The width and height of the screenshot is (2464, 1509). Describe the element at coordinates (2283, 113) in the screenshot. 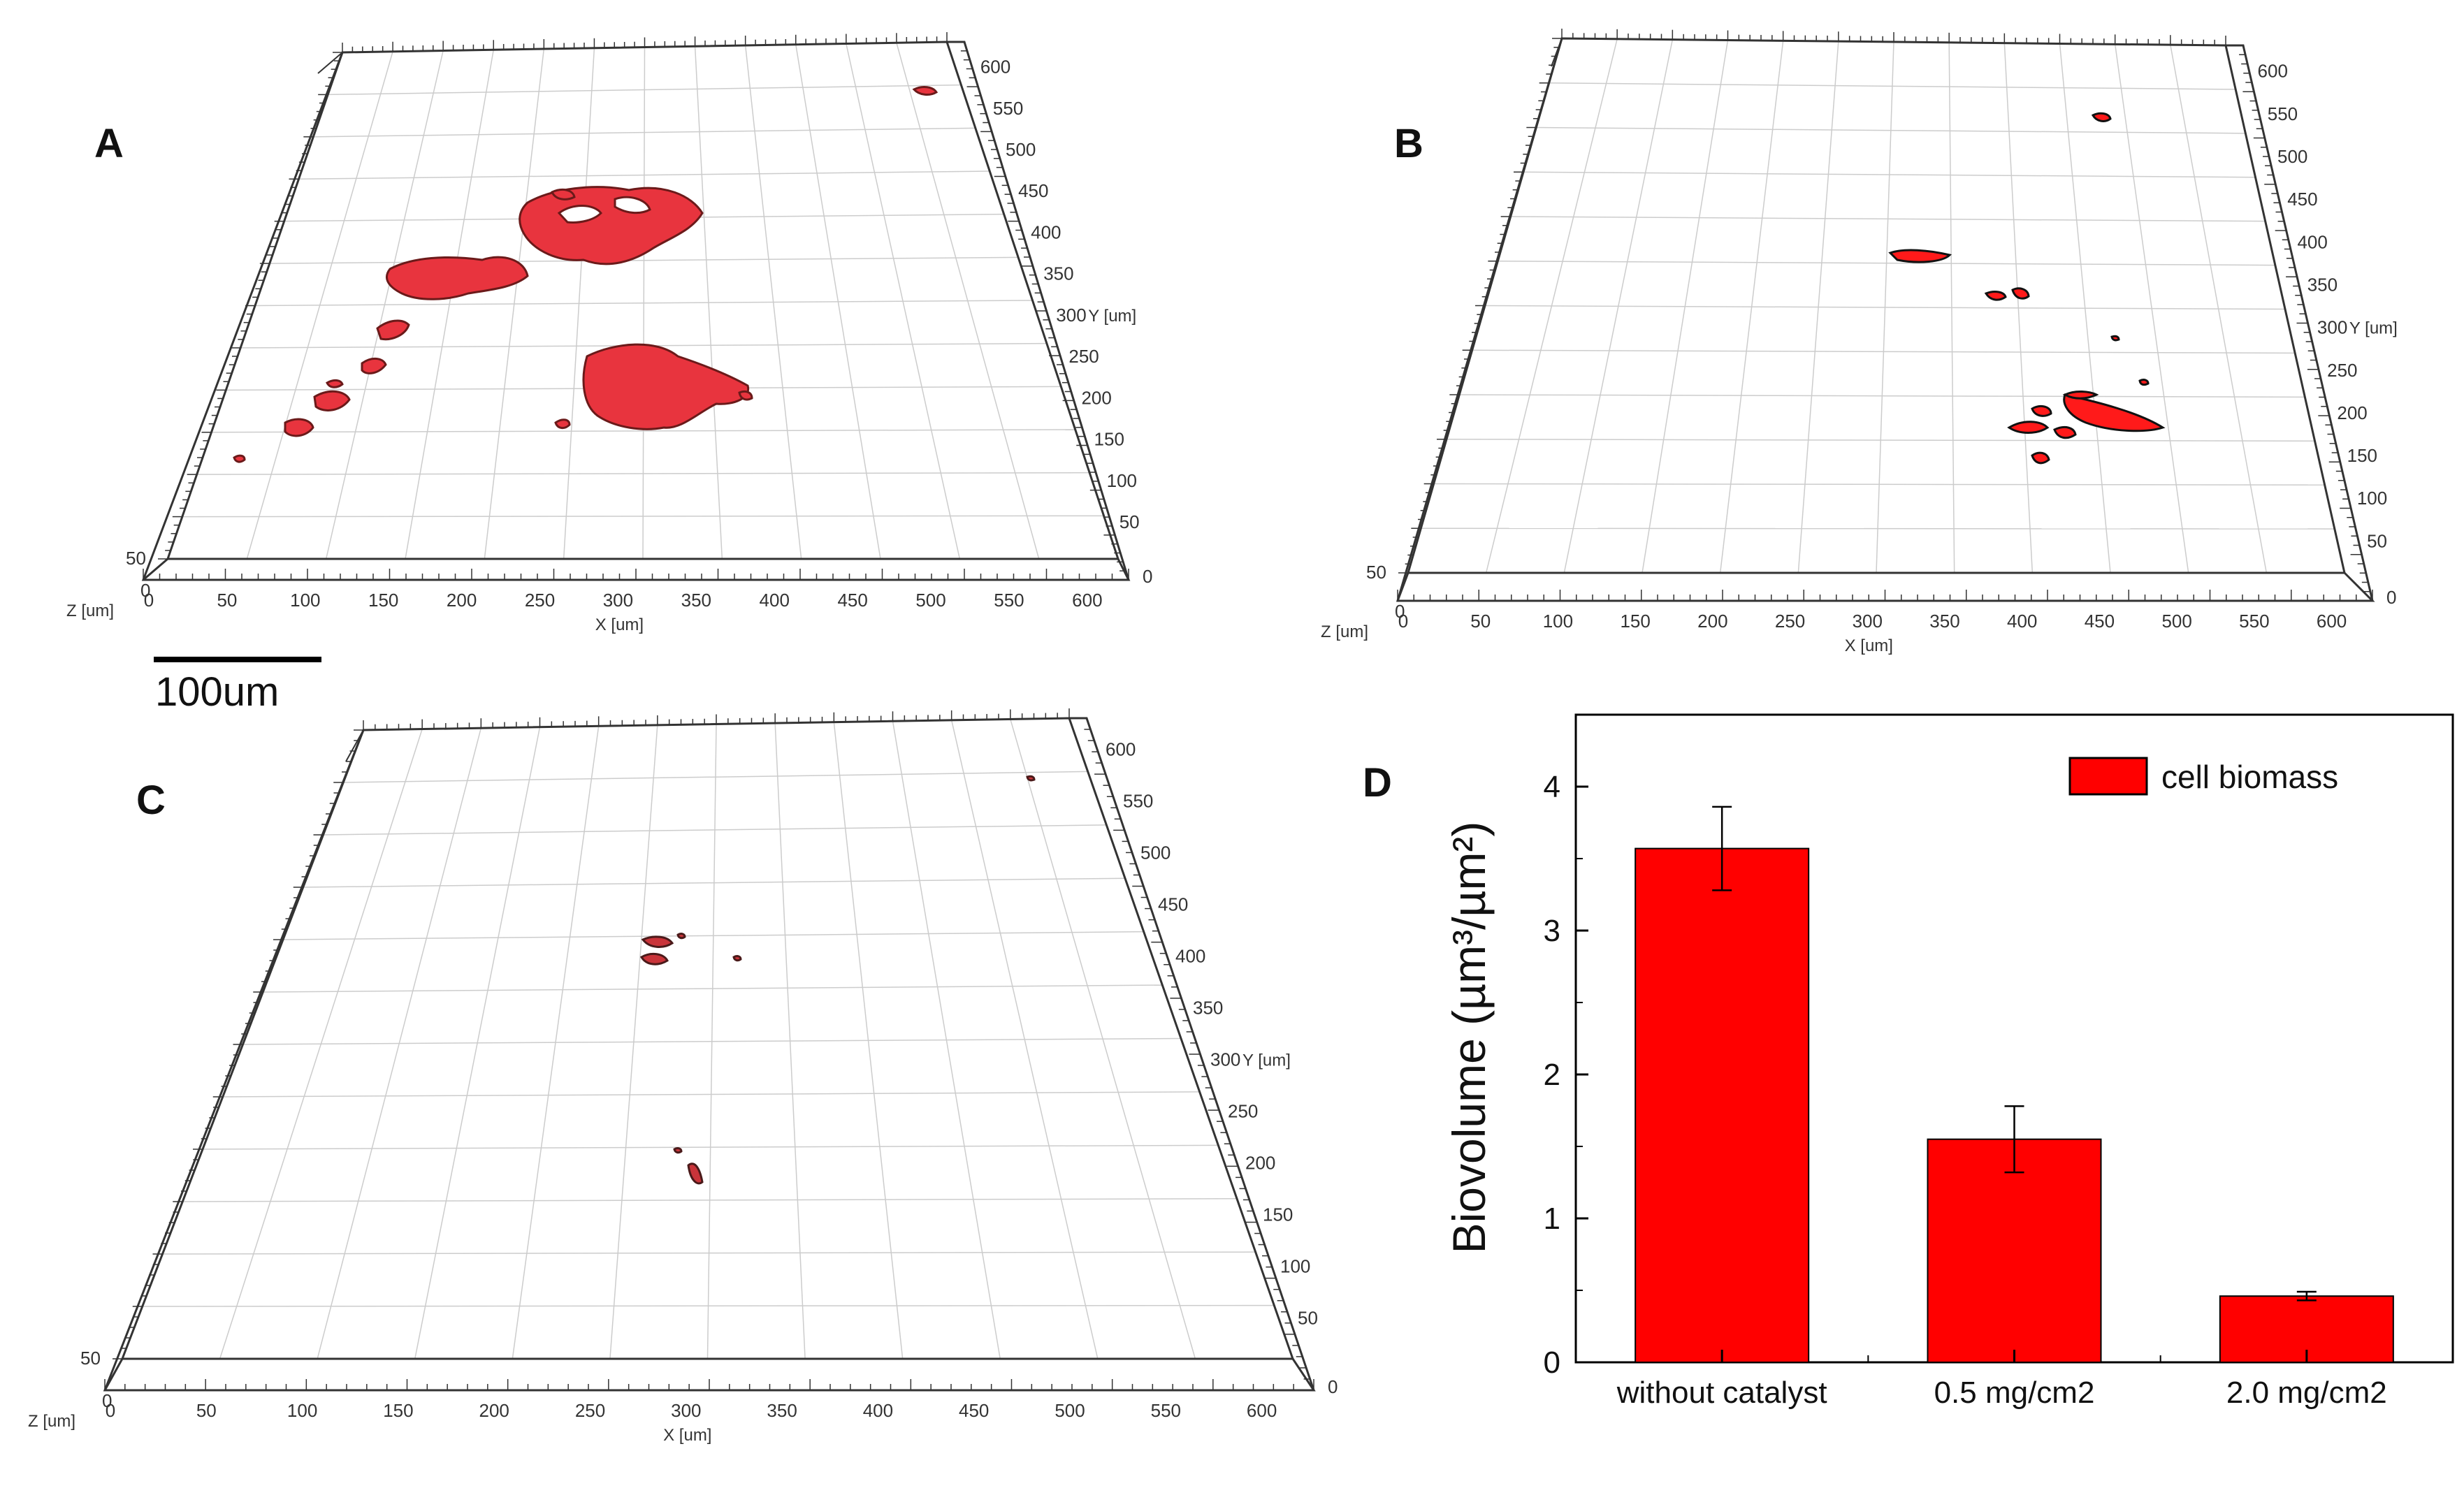

I see `y-tick-label: 550` at that location.